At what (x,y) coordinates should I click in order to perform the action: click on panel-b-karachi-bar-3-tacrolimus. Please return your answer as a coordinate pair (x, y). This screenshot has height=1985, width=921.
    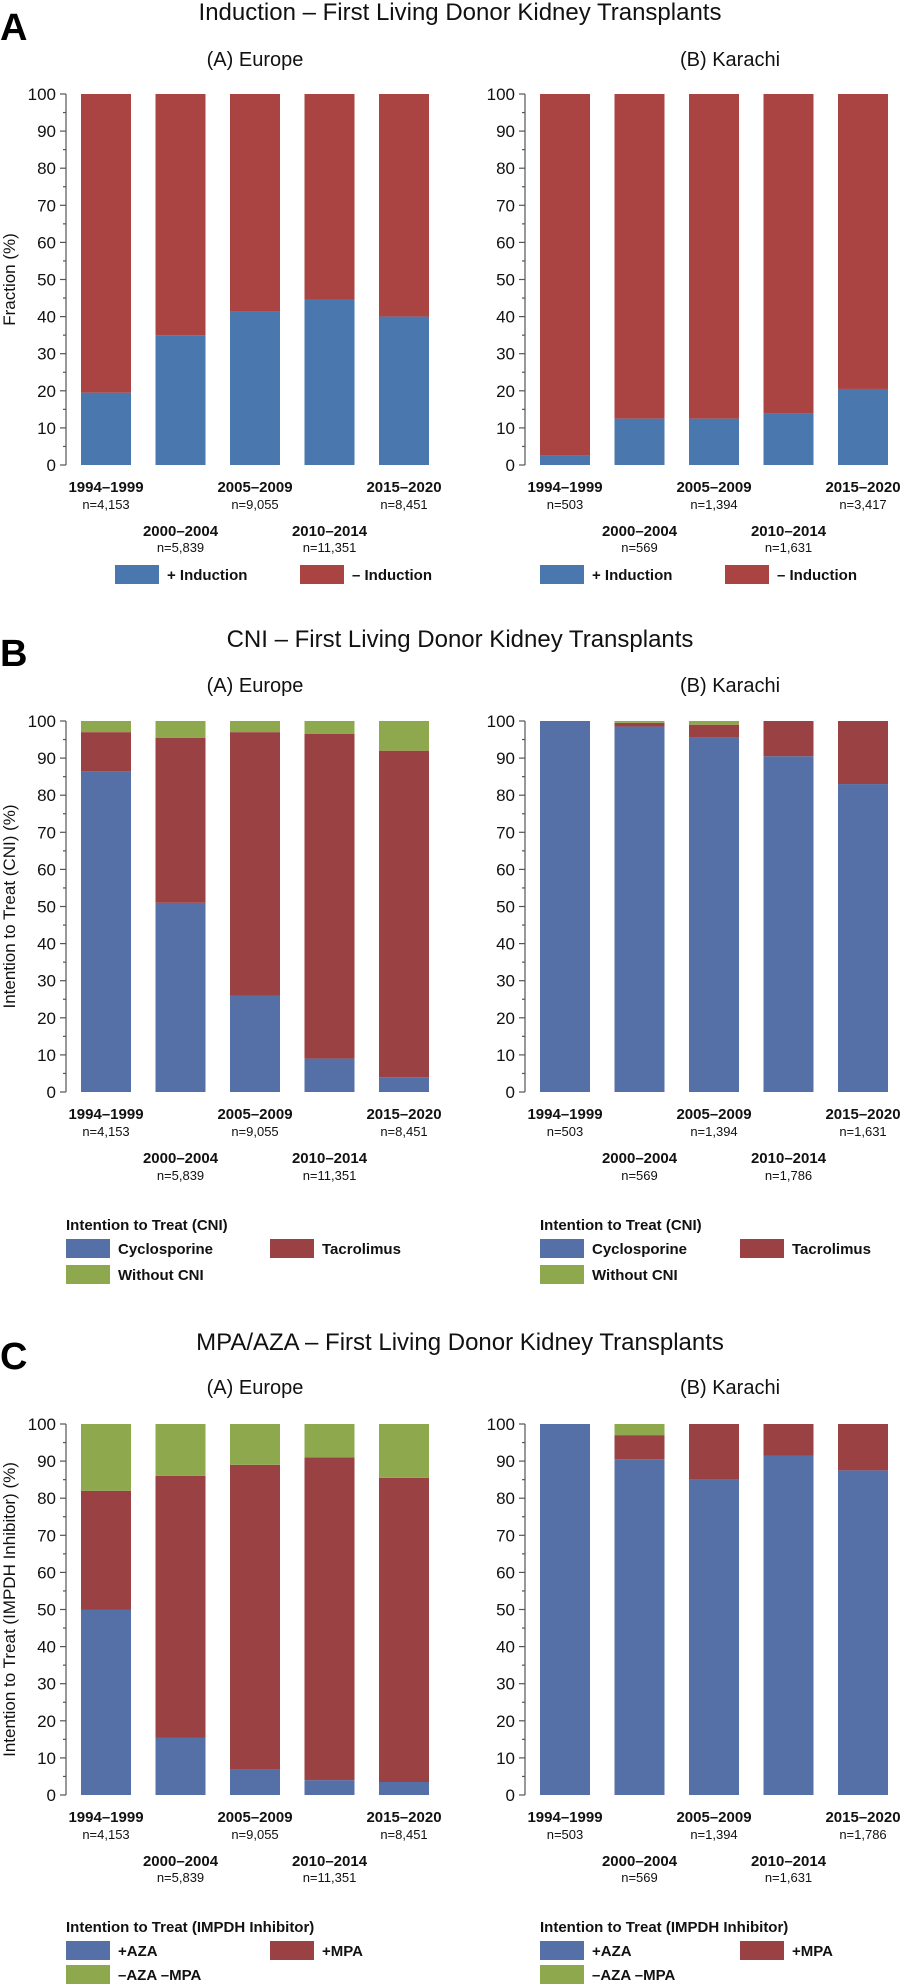
    Looking at the image, I should click on (714, 731).